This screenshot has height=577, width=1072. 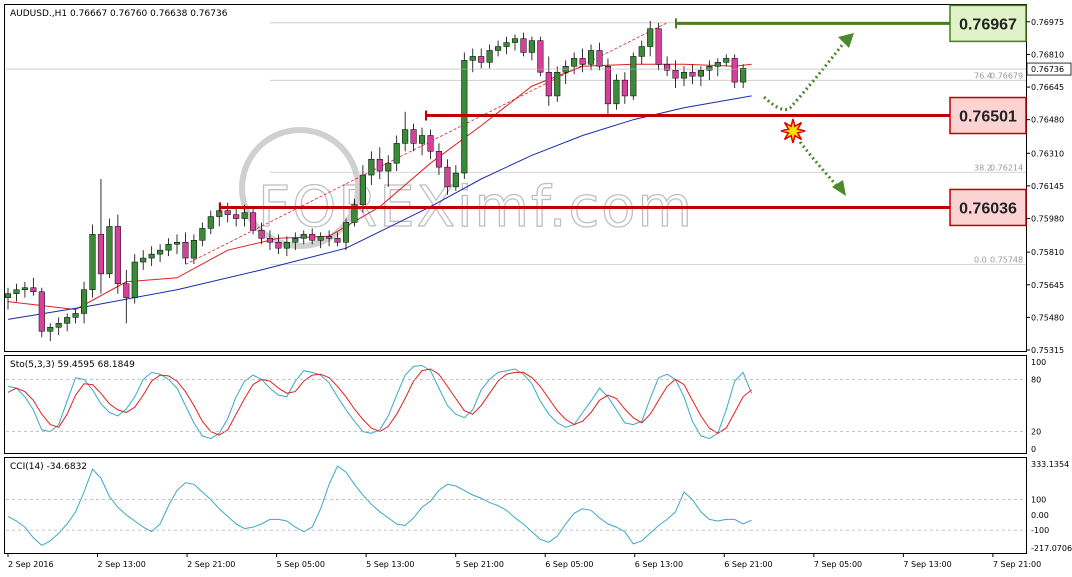 I want to click on price-tick-label-6: 0.75980, so click(x=1047, y=219).